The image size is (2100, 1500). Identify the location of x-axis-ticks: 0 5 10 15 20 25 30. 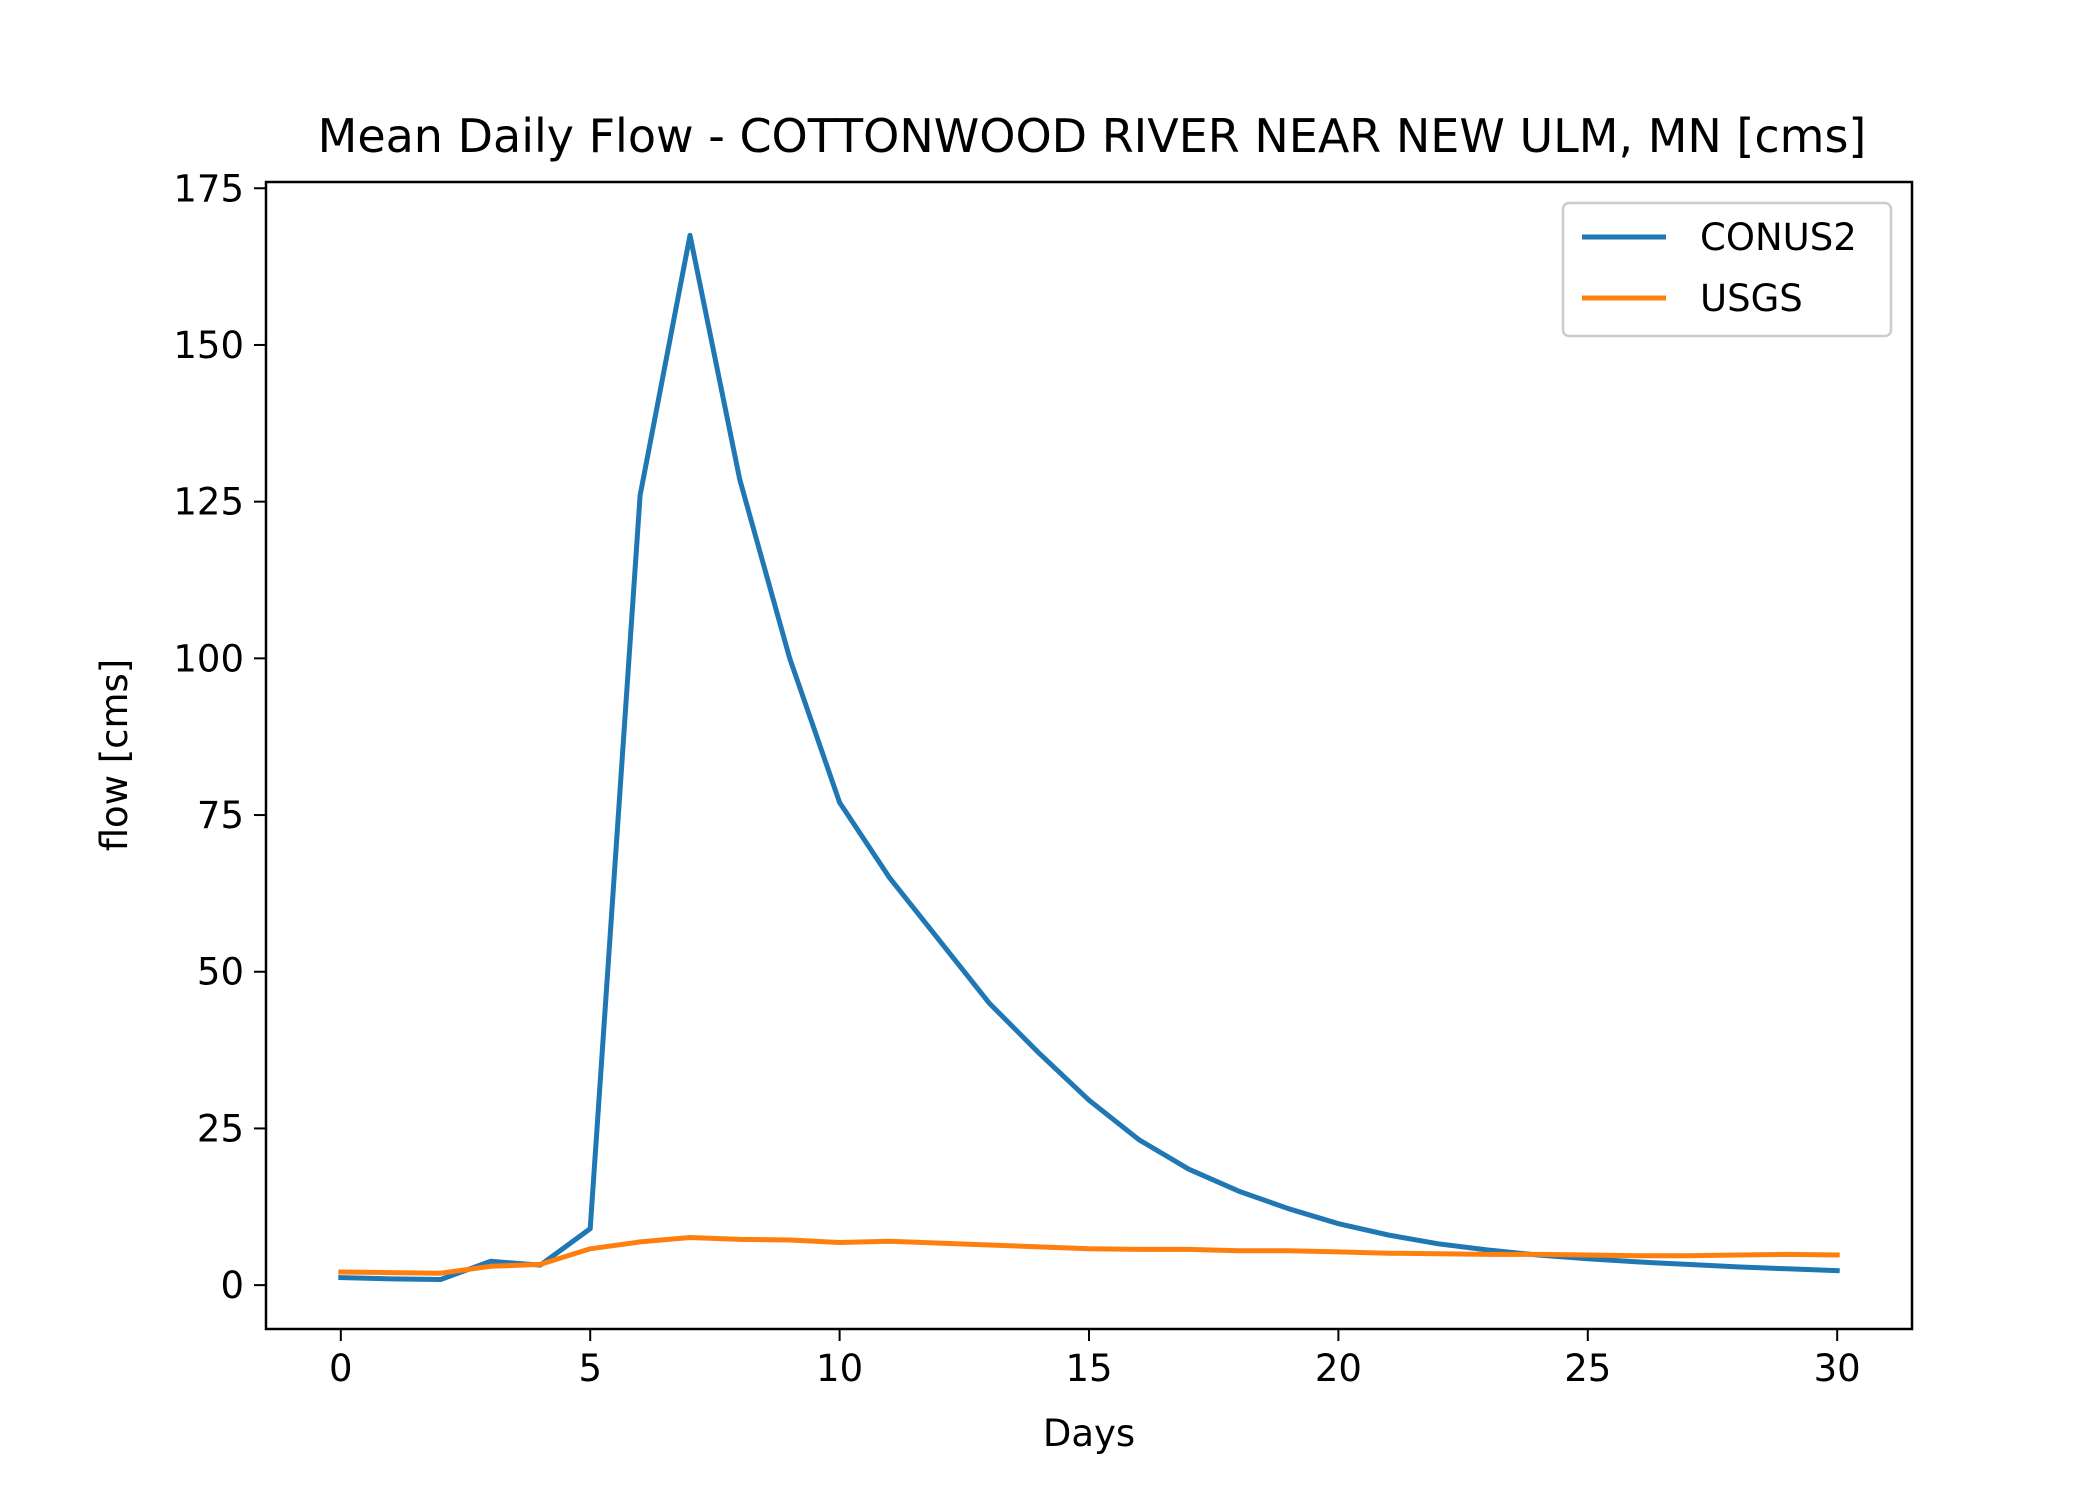
(1095, 1359).